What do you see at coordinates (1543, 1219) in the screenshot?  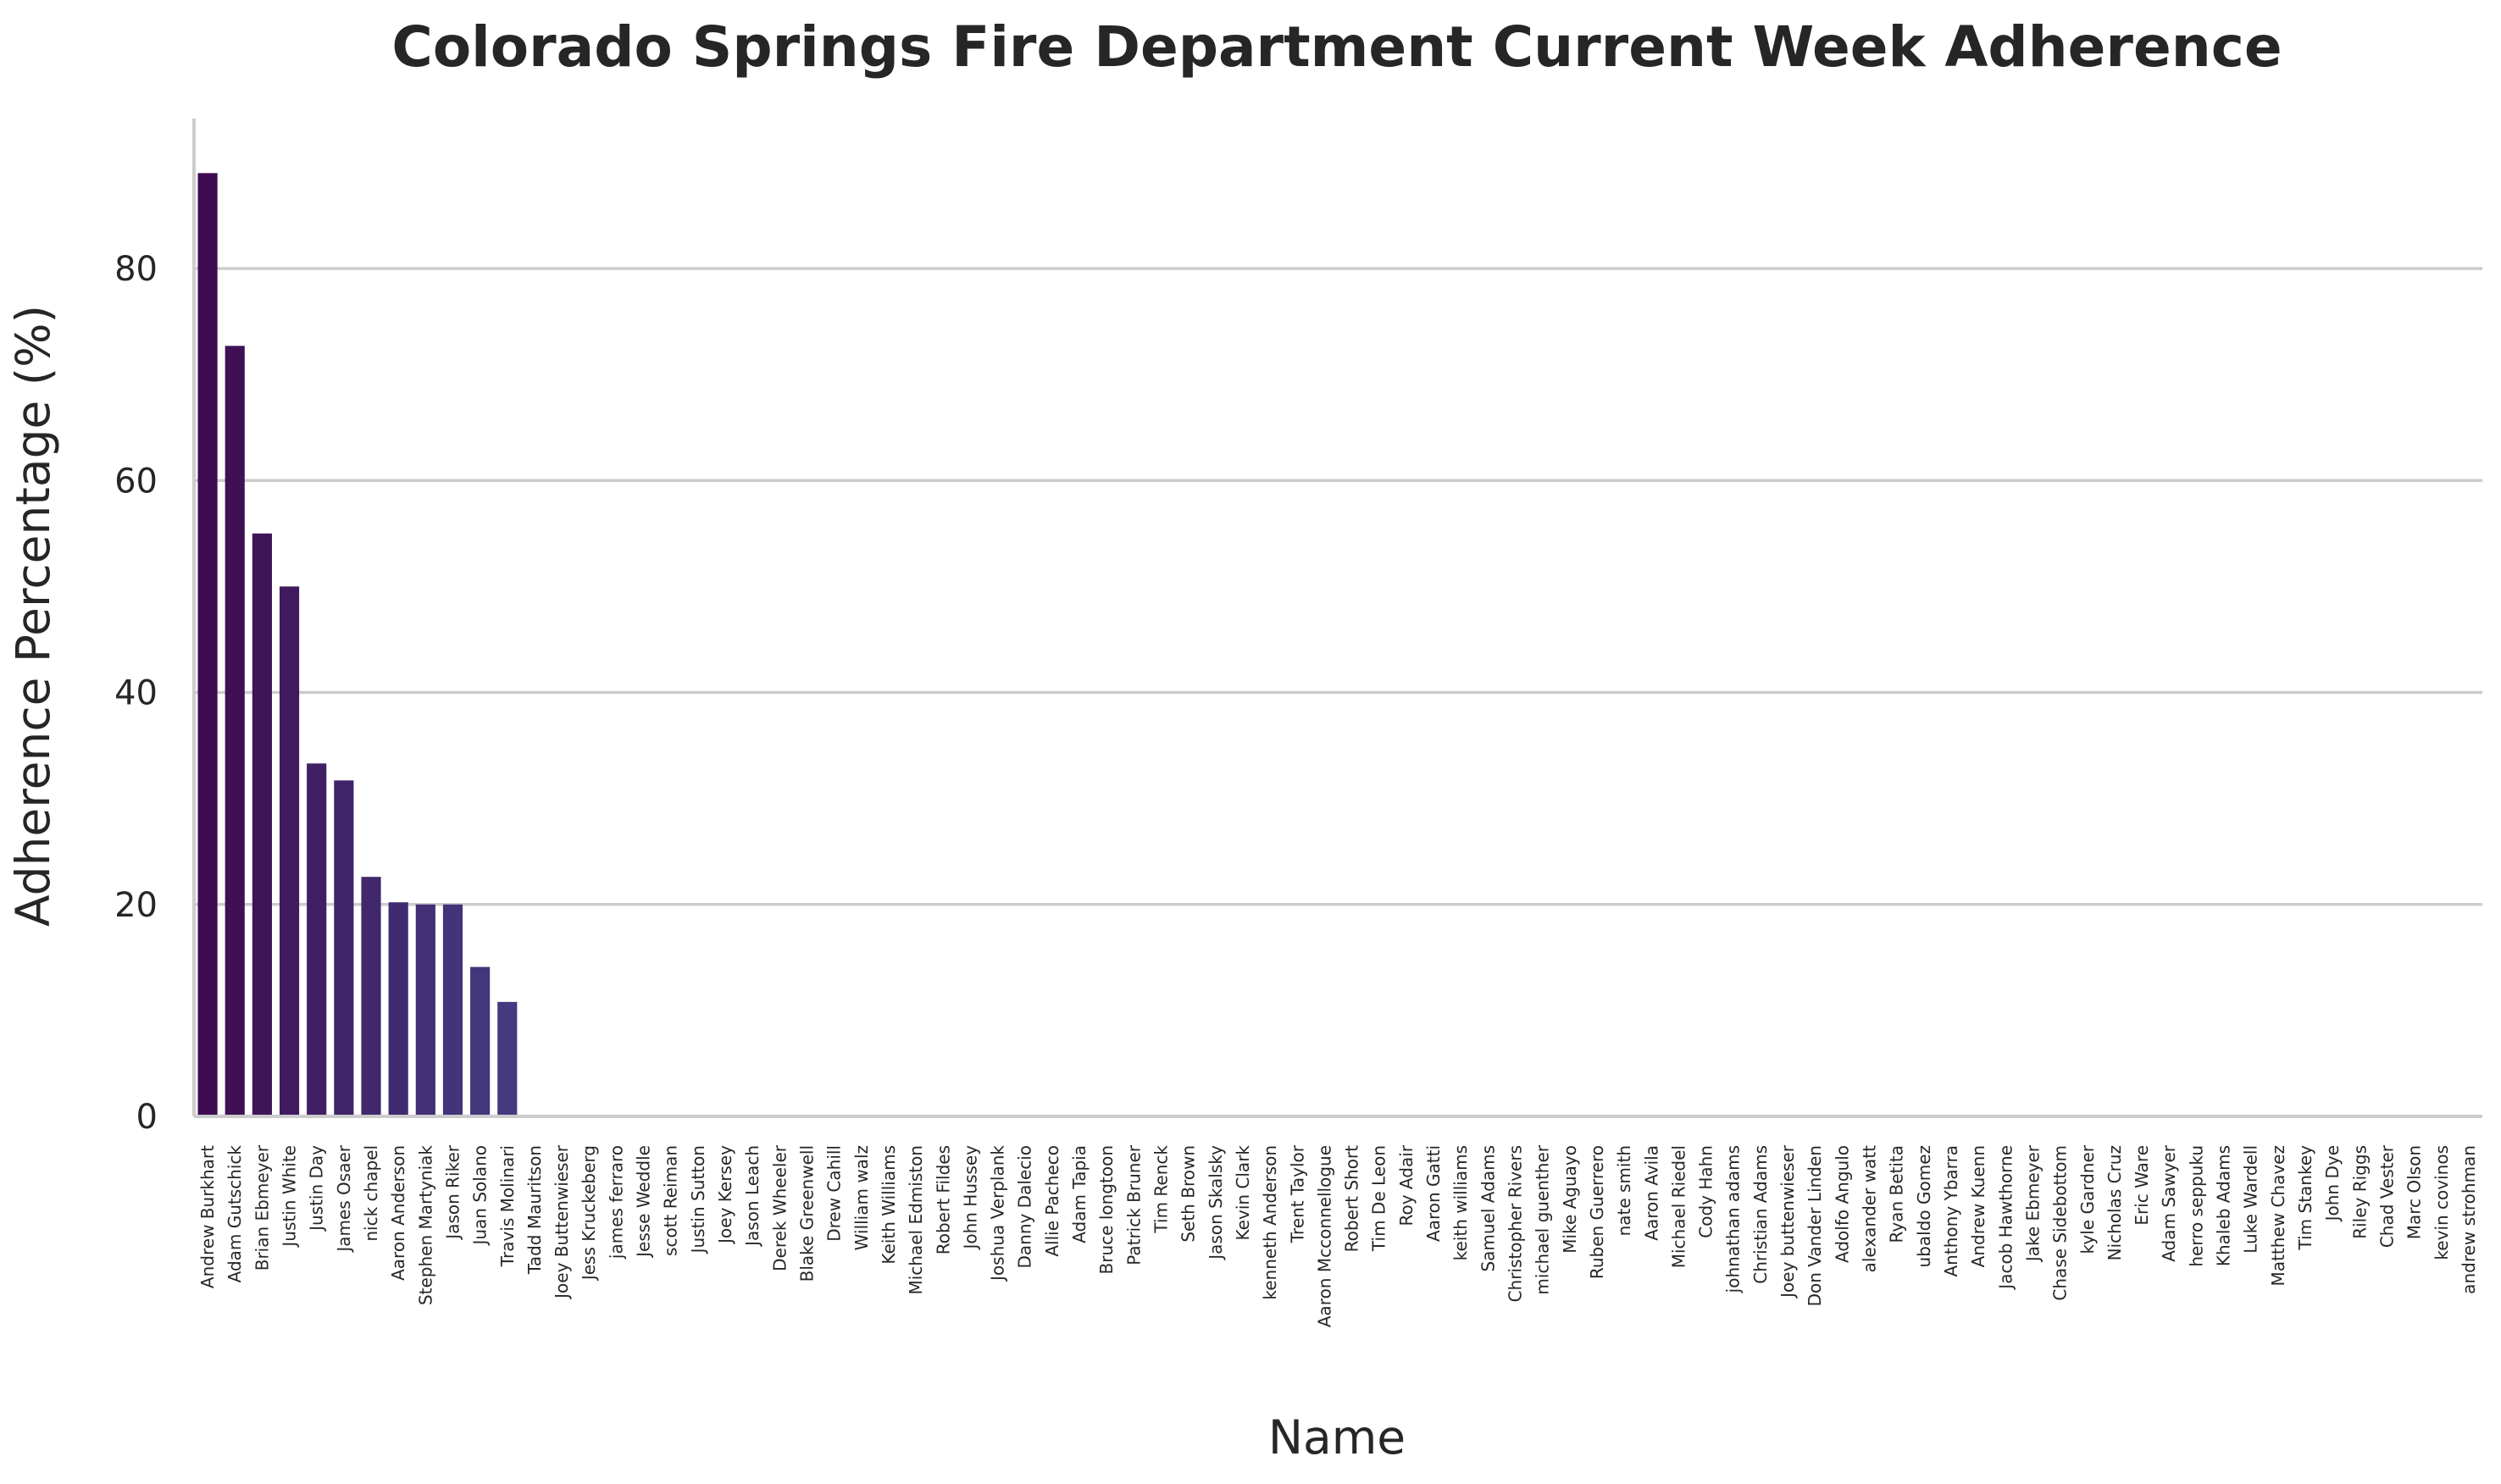 I see `x-tick-label: michael guenther` at bounding box center [1543, 1219].